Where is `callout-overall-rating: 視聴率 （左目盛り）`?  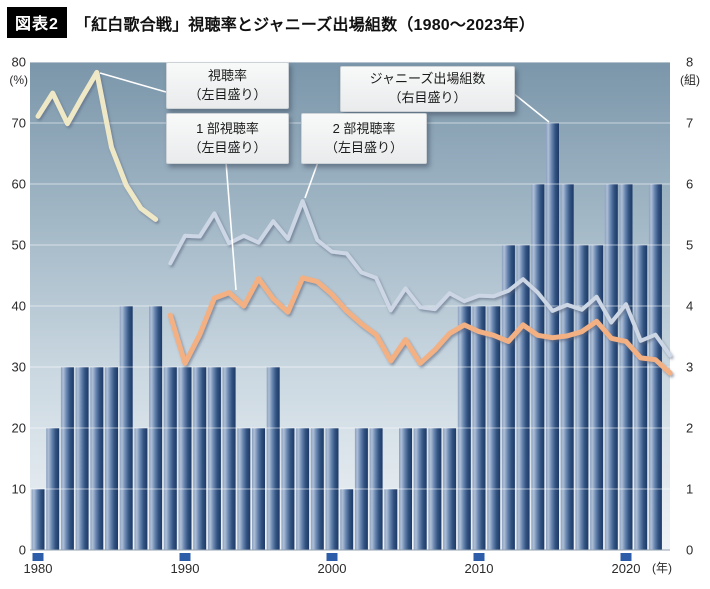 callout-overall-rating: 視聴率 （左目盛り） is located at coordinates (227, 85).